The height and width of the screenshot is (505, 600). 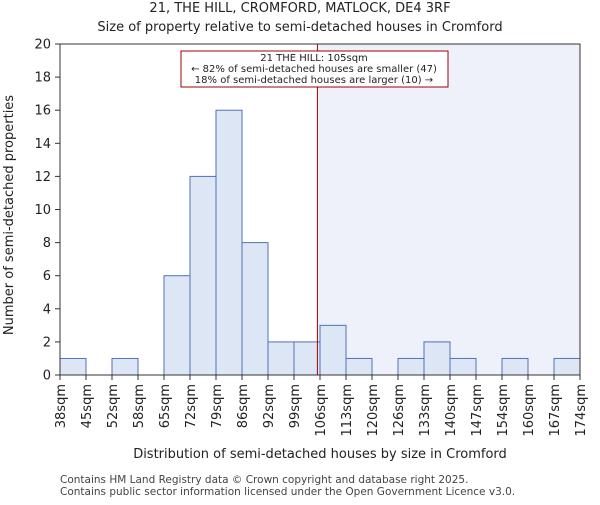 I want to click on y-ticks-group: 0 2 4 6 8 10 12 14 16 18 20, so click(x=47, y=211).